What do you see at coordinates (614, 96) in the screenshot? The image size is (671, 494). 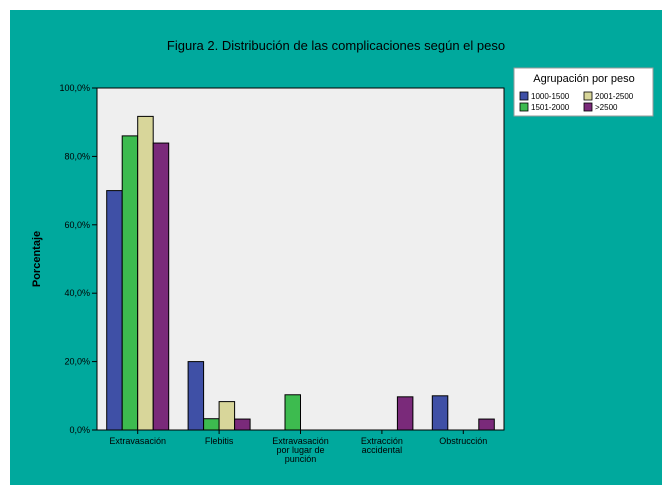 I see `legend-label: 2001-2500` at bounding box center [614, 96].